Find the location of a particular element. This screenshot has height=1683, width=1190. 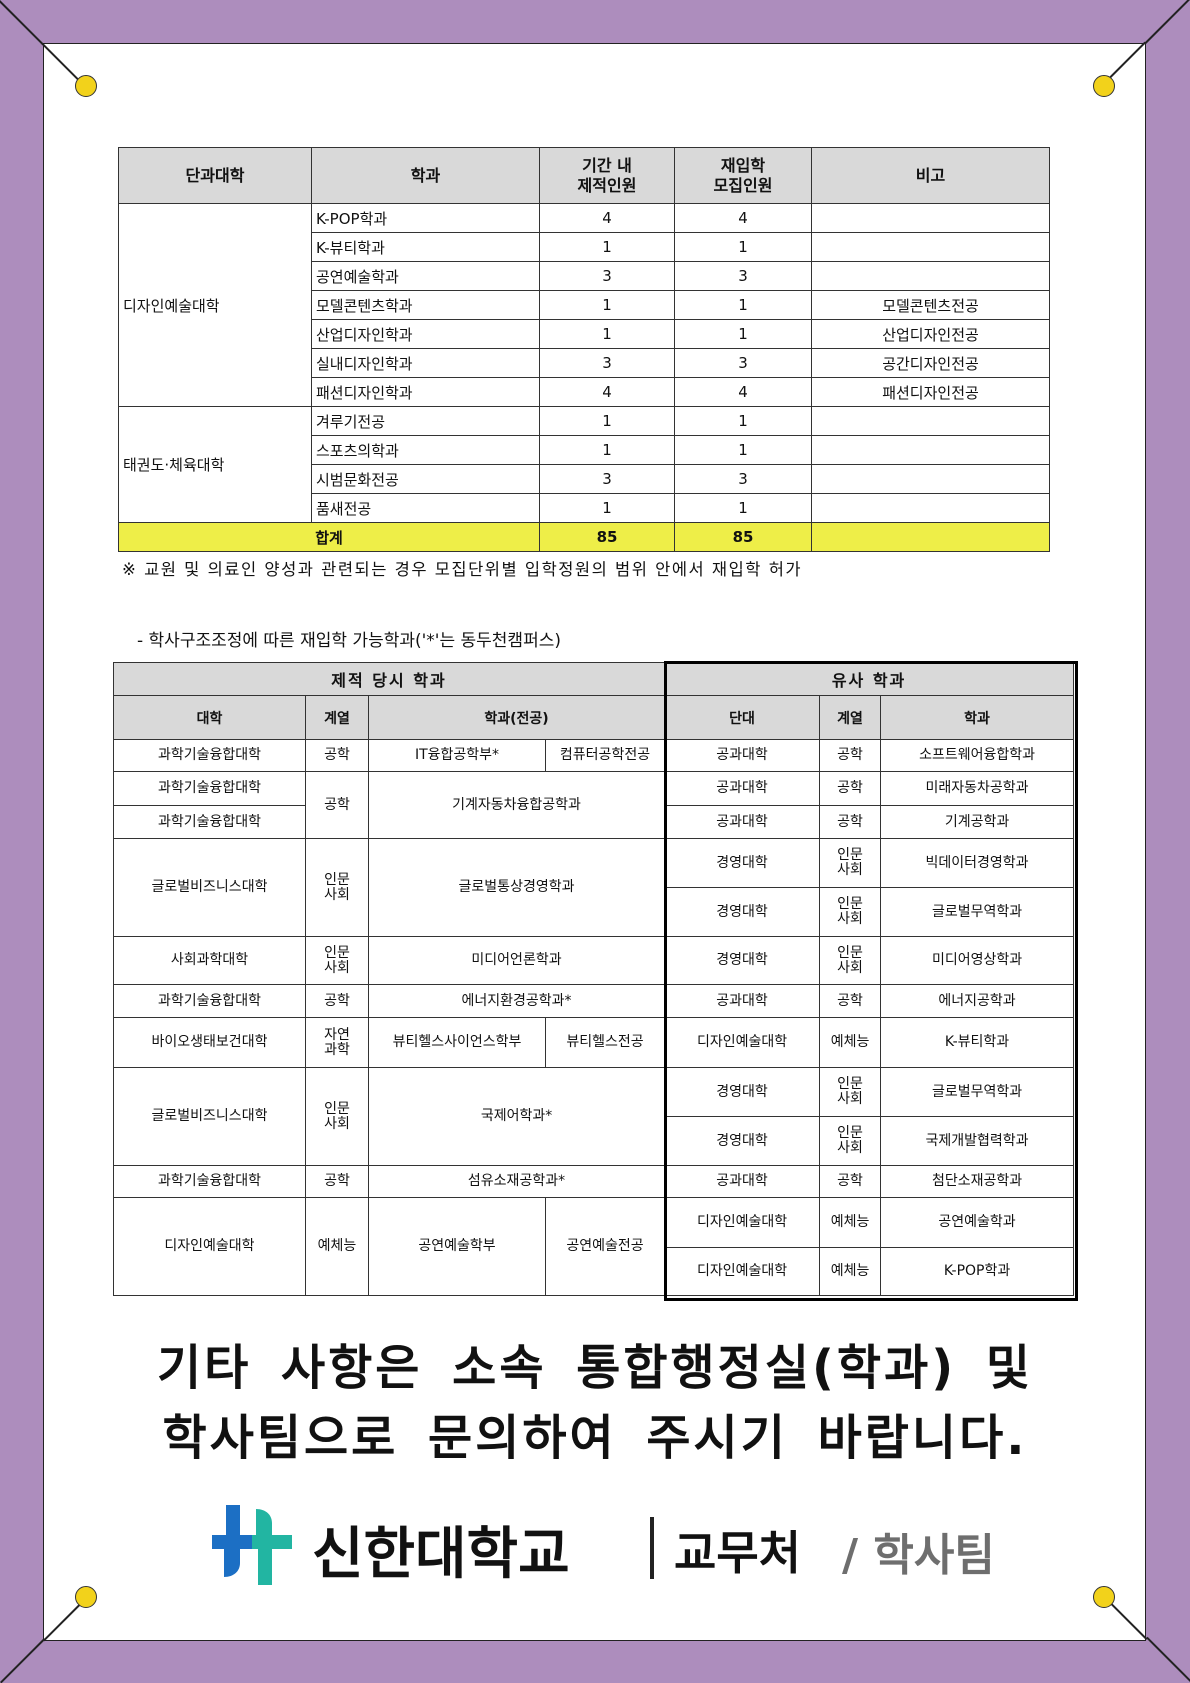

column-header: 학과(전공) is located at coordinates (516, 717).